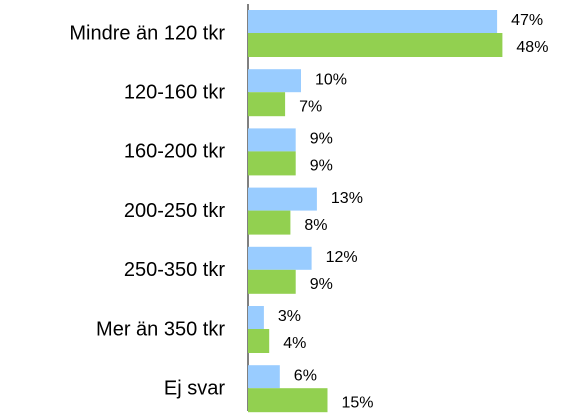  I want to click on value-label: 12%, so click(342, 257).